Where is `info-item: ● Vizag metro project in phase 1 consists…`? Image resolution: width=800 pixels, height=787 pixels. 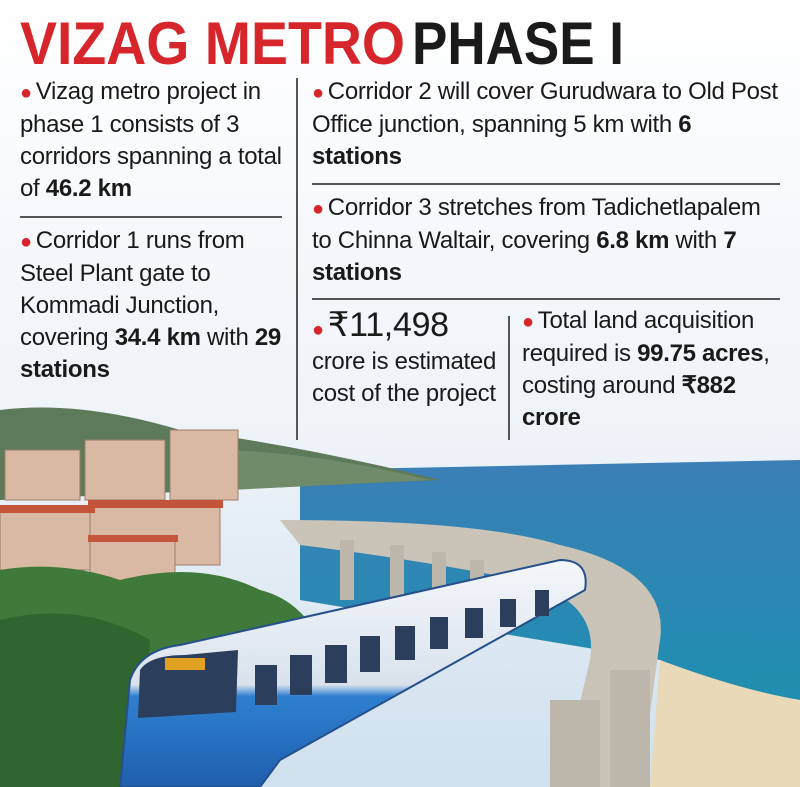 info-item: ● Vizag metro project in phase 1 consists… is located at coordinates (154, 140).